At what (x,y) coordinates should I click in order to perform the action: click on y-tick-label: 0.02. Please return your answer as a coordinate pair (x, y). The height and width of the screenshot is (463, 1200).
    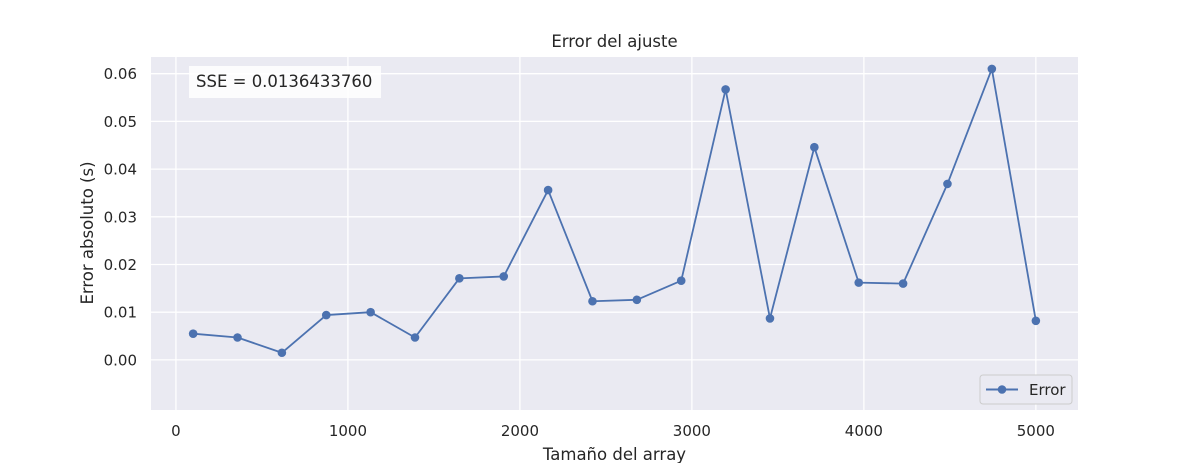
    Looking at the image, I should click on (120, 265).